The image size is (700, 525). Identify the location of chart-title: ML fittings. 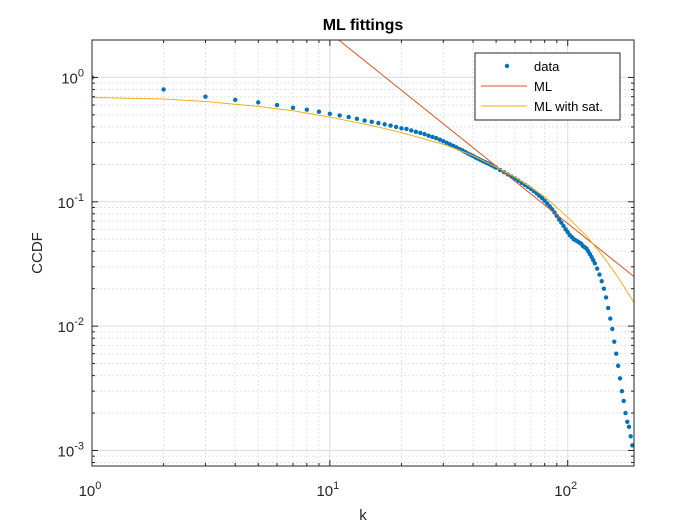
(363, 25).